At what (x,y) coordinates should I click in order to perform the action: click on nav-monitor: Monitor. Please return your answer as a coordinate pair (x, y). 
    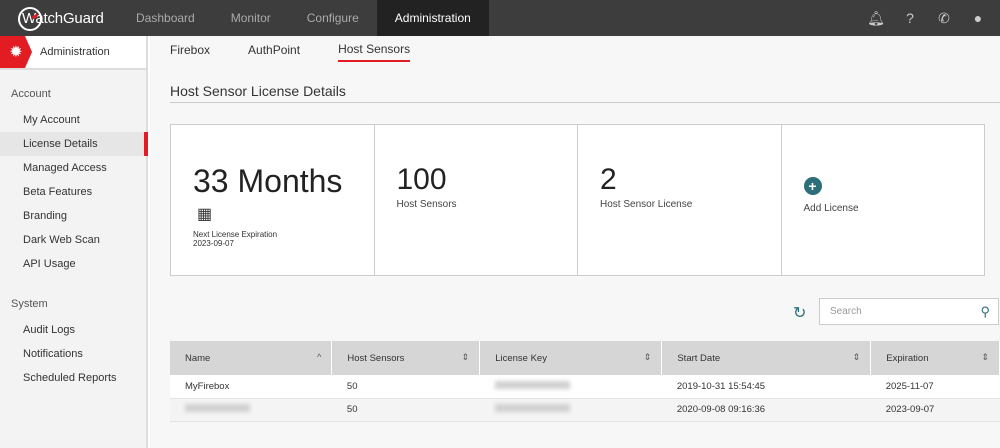
    Looking at the image, I should click on (250, 18).